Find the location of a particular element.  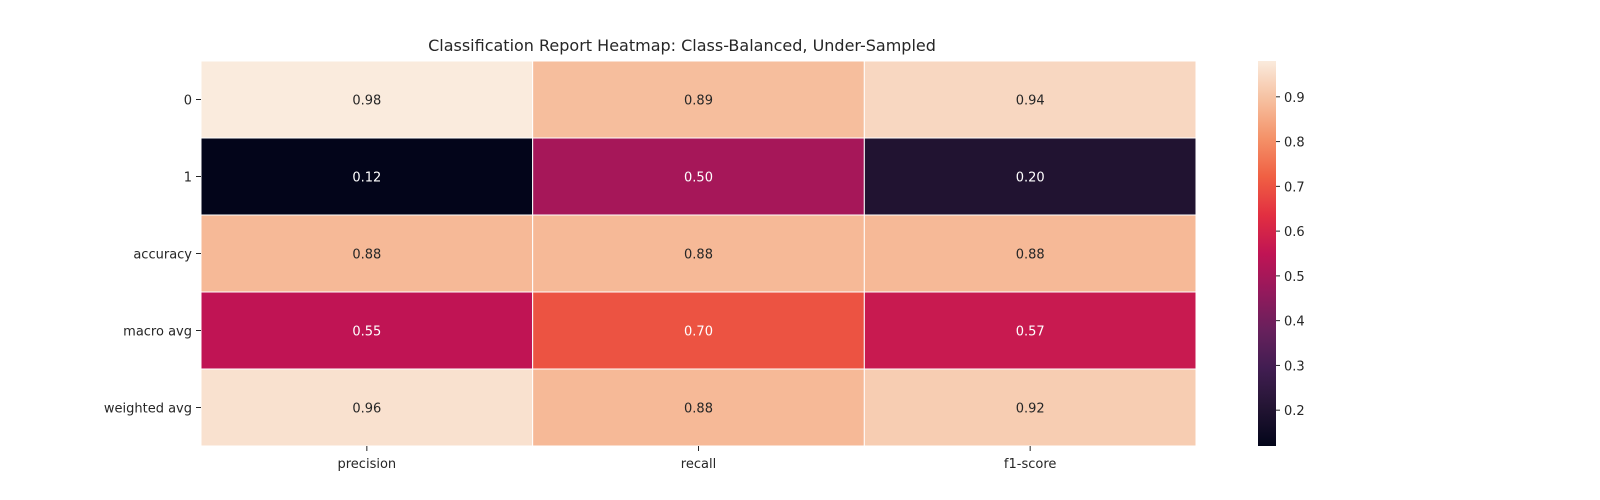

colorbar-tick-label-0: 0.2 is located at coordinates (1294, 411).